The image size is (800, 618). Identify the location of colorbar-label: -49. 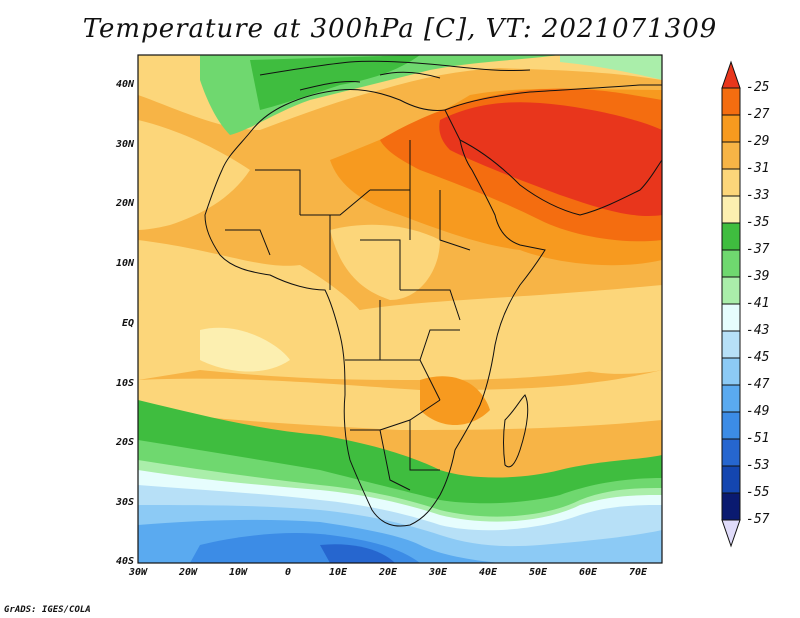
(758, 411).